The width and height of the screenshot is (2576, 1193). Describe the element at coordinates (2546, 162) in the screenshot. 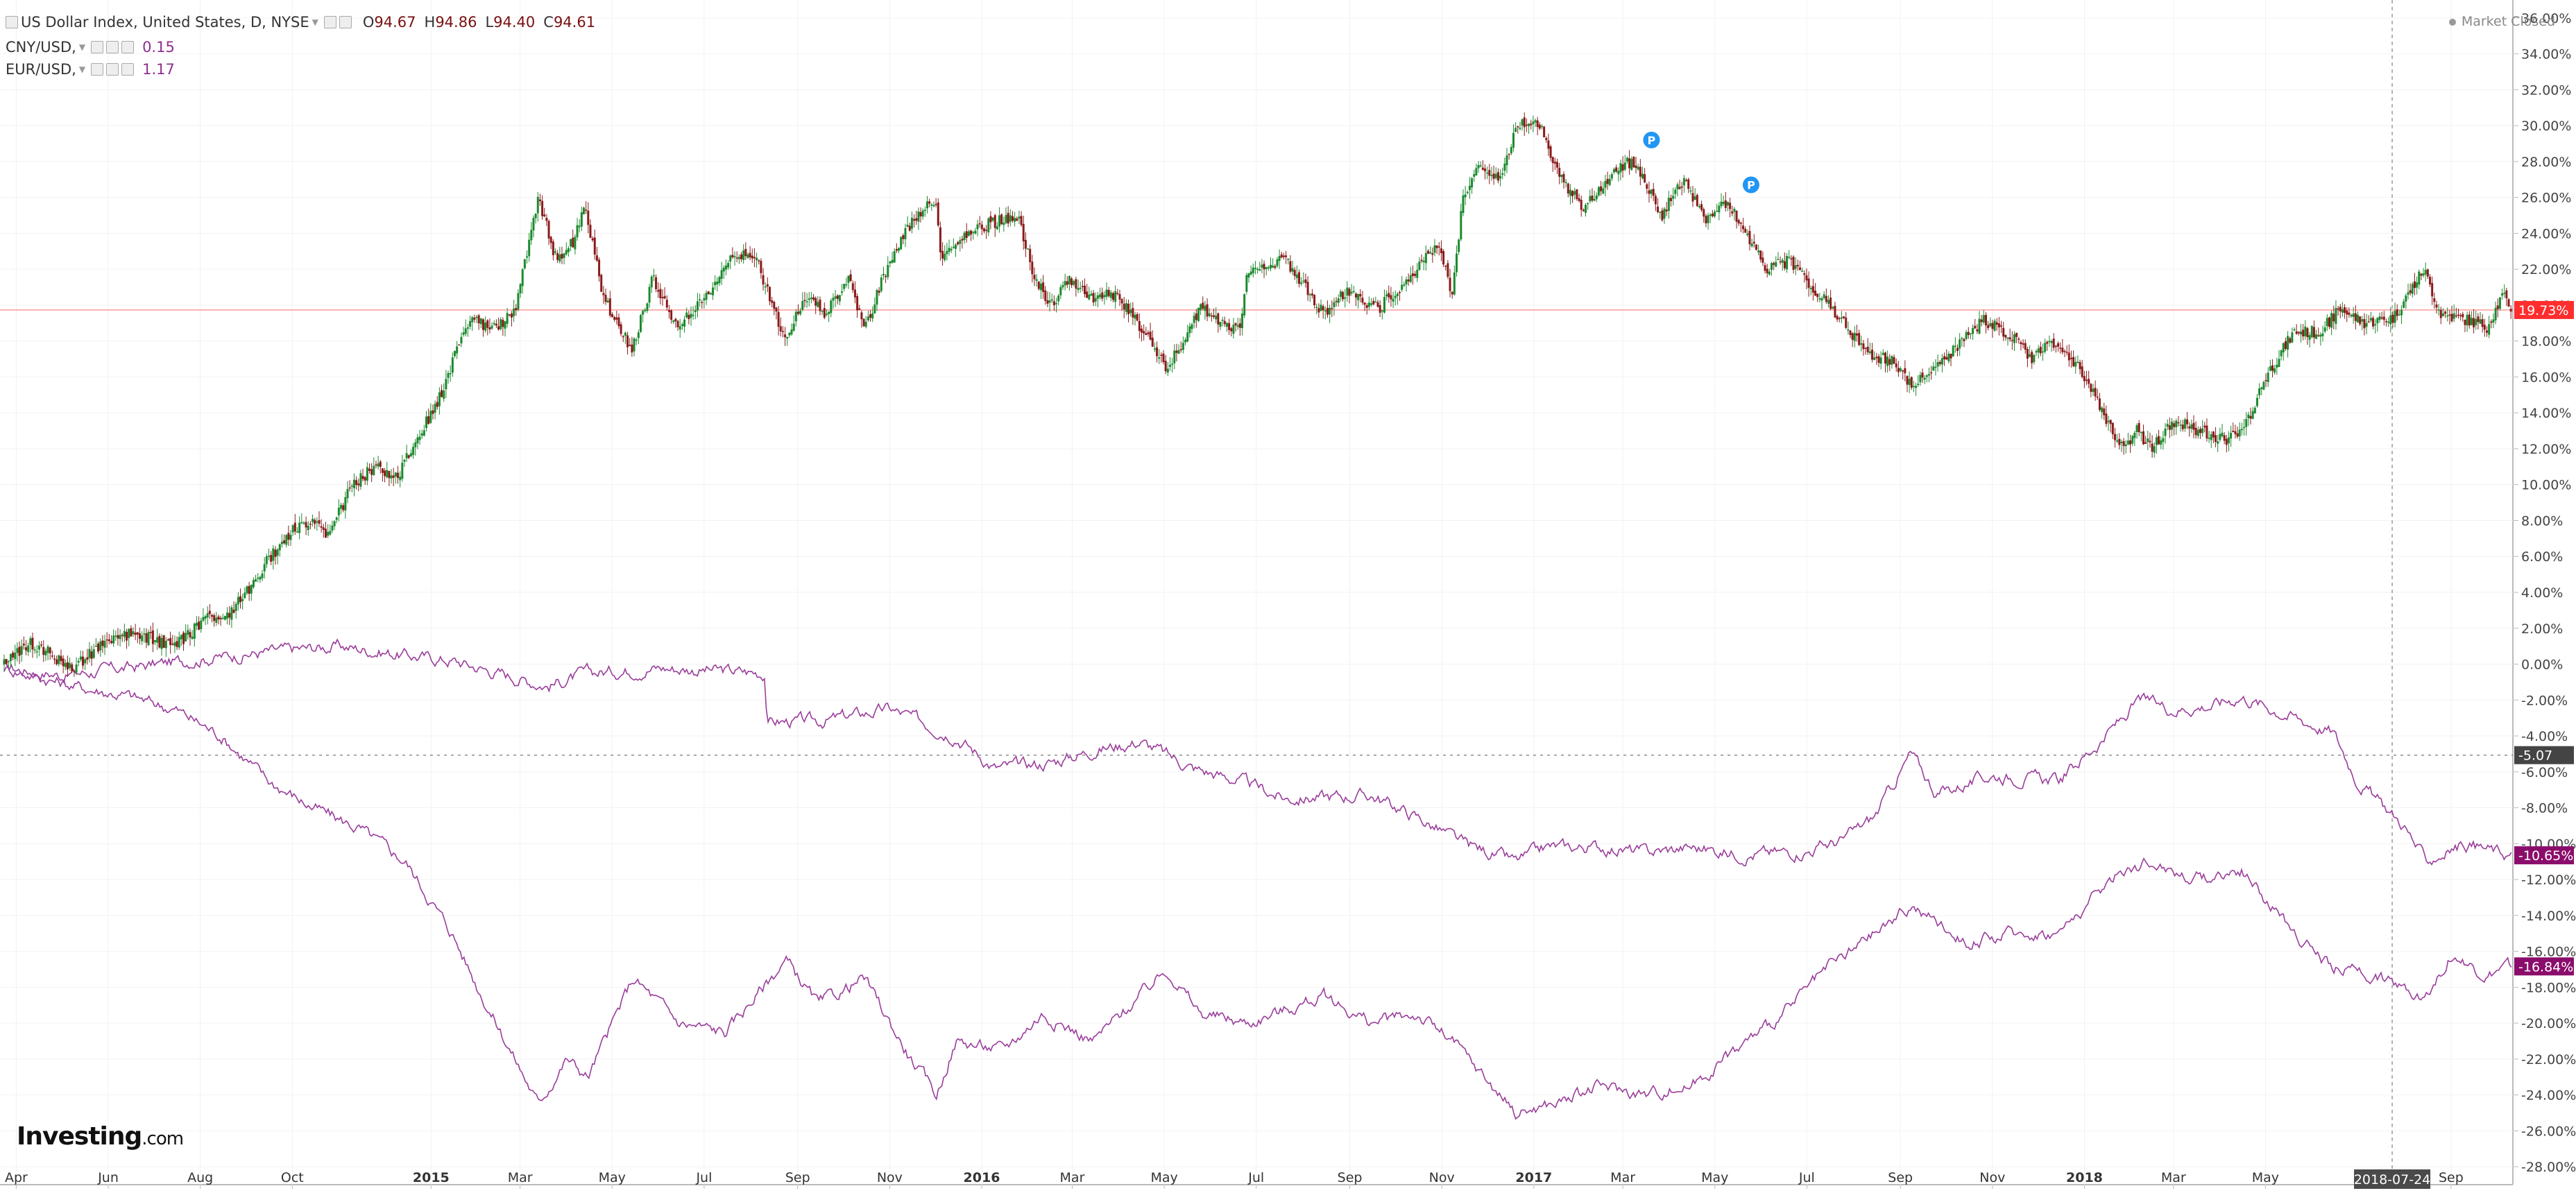

I see `y-tick-label: 28.00%` at that location.